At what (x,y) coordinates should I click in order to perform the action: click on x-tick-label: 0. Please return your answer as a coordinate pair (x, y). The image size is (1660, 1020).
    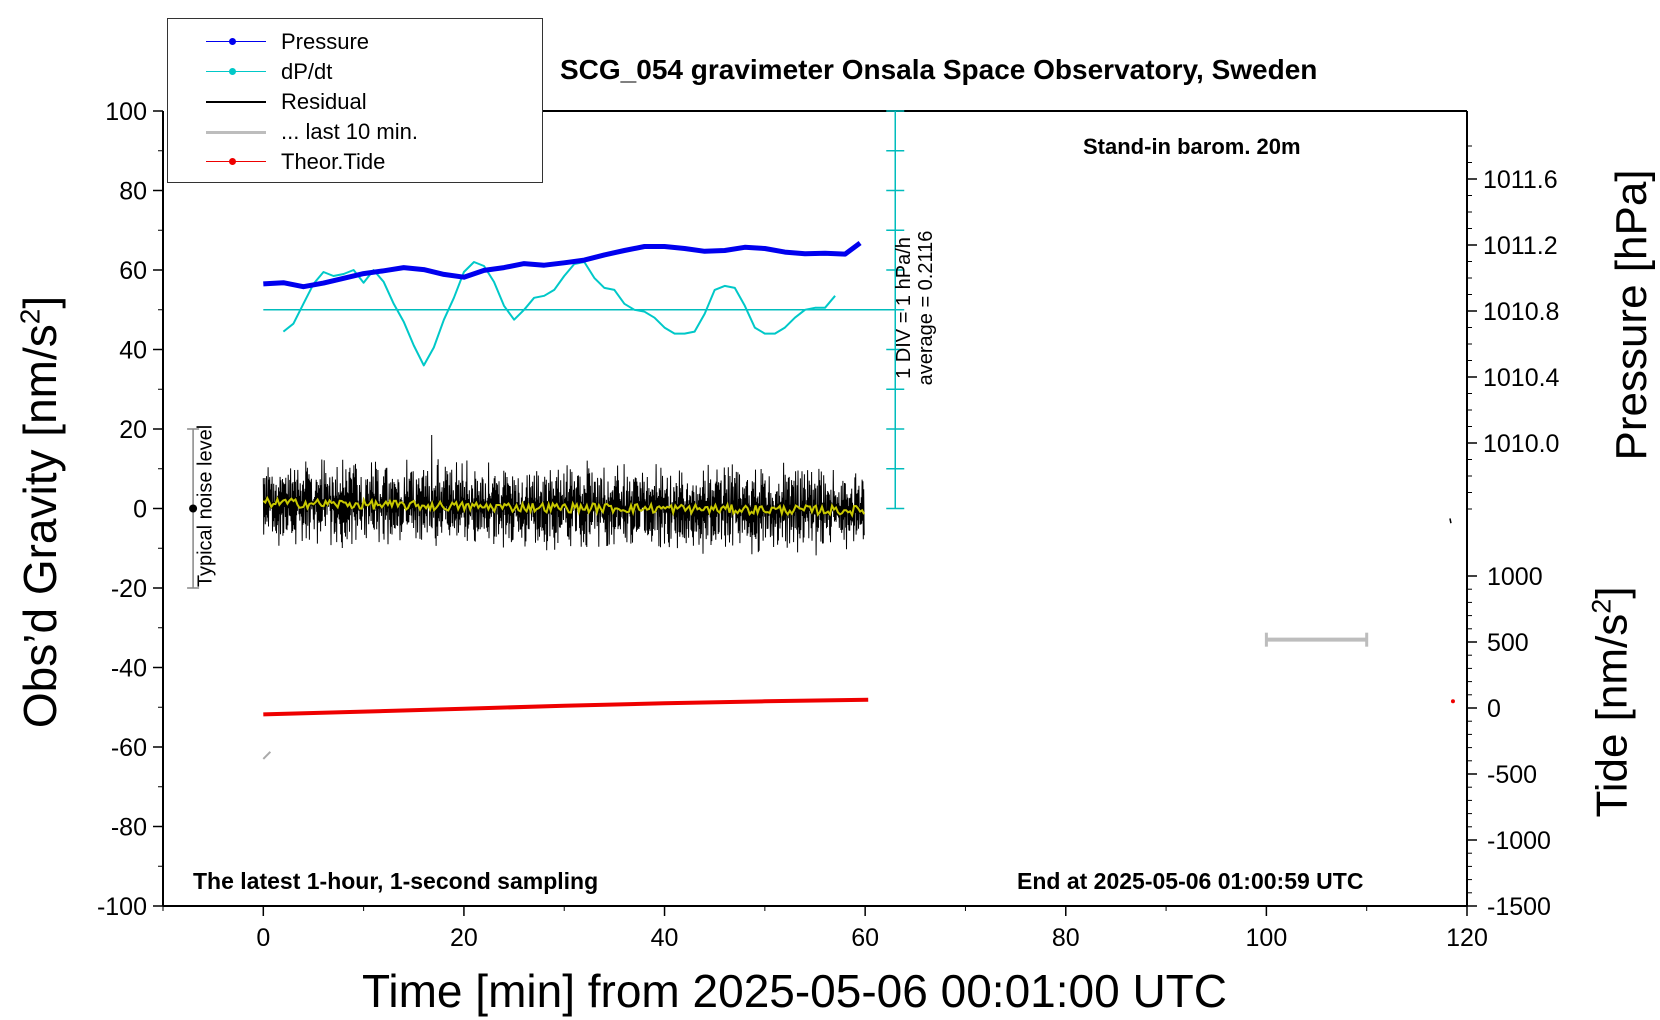
    Looking at the image, I should click on (263, 938).